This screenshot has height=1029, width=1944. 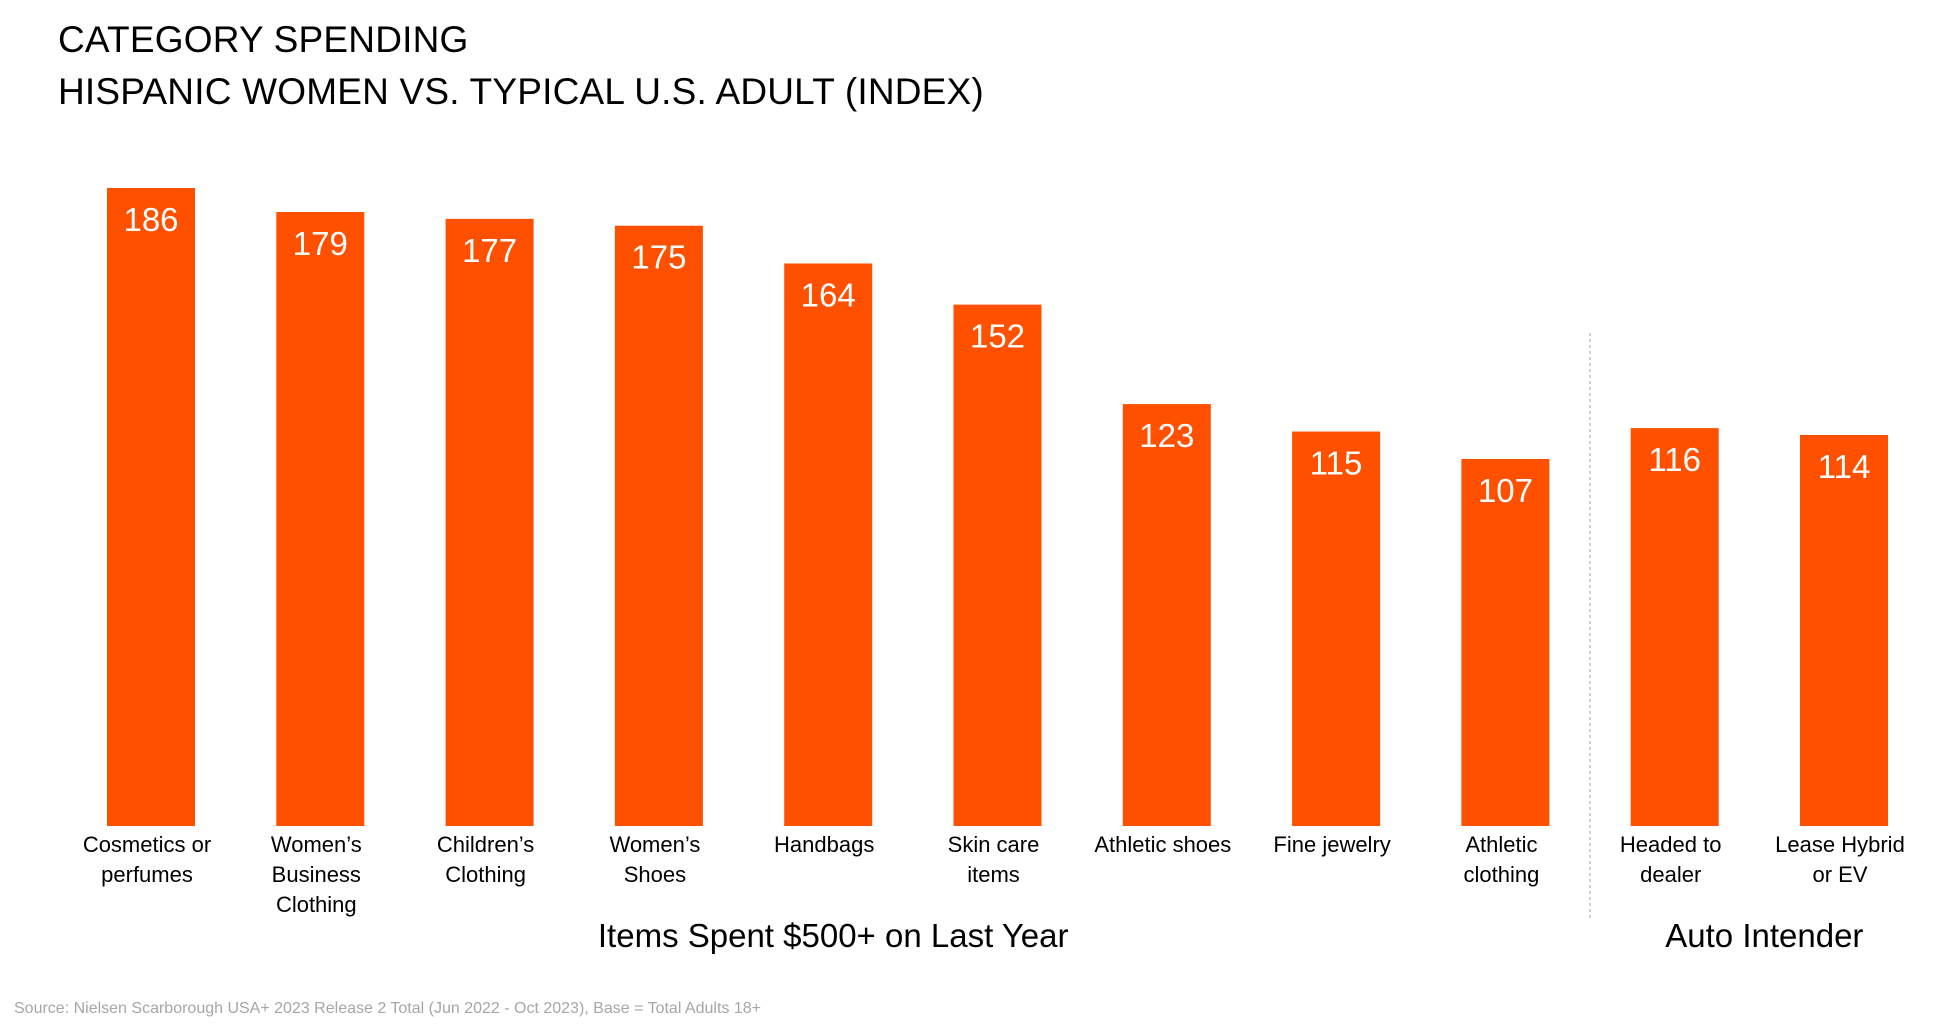 I want to click on bar-value-label: 123, so click(x=1166, y=435).